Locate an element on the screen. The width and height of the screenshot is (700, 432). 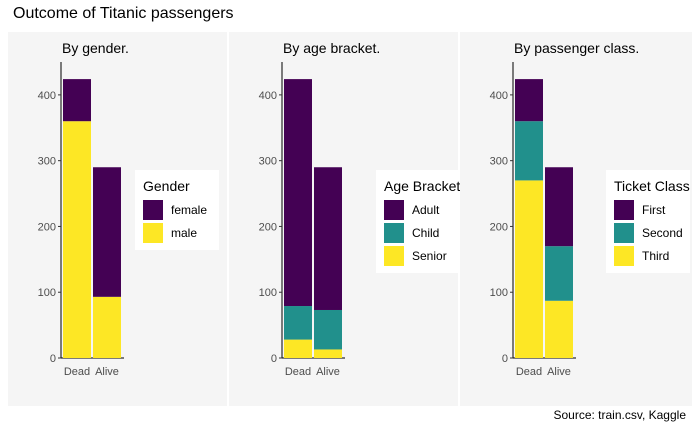
panel-title: By gender. is located at coordinates (95, 48).